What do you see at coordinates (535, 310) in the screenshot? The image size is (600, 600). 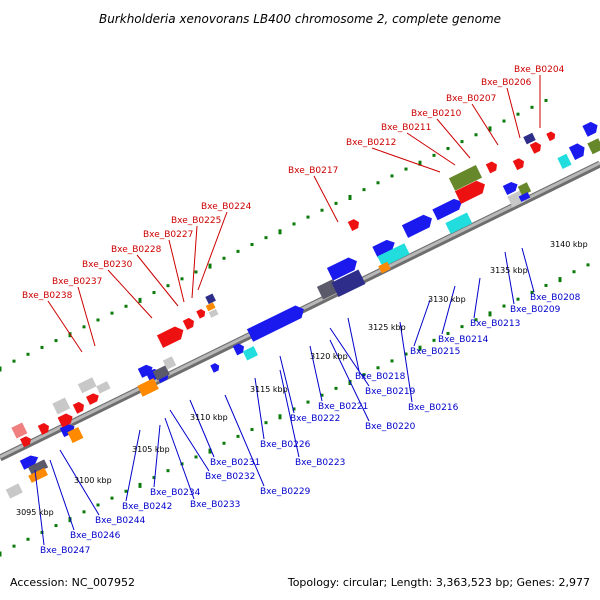 I see `gene-label-reverse: Bxe_B0209` at bounding box center [535, 310].